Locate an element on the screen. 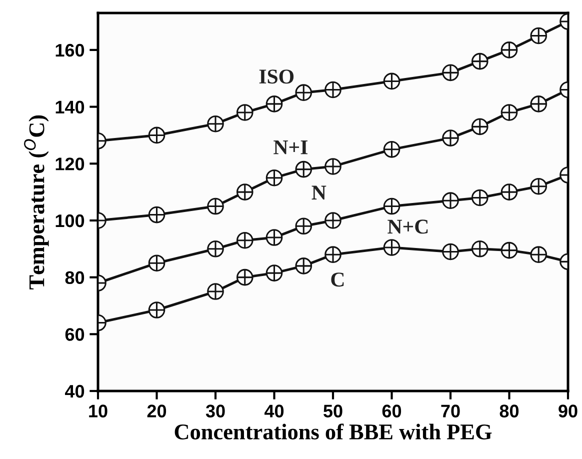  annotation: N+C is located at coordinates (408, 227).